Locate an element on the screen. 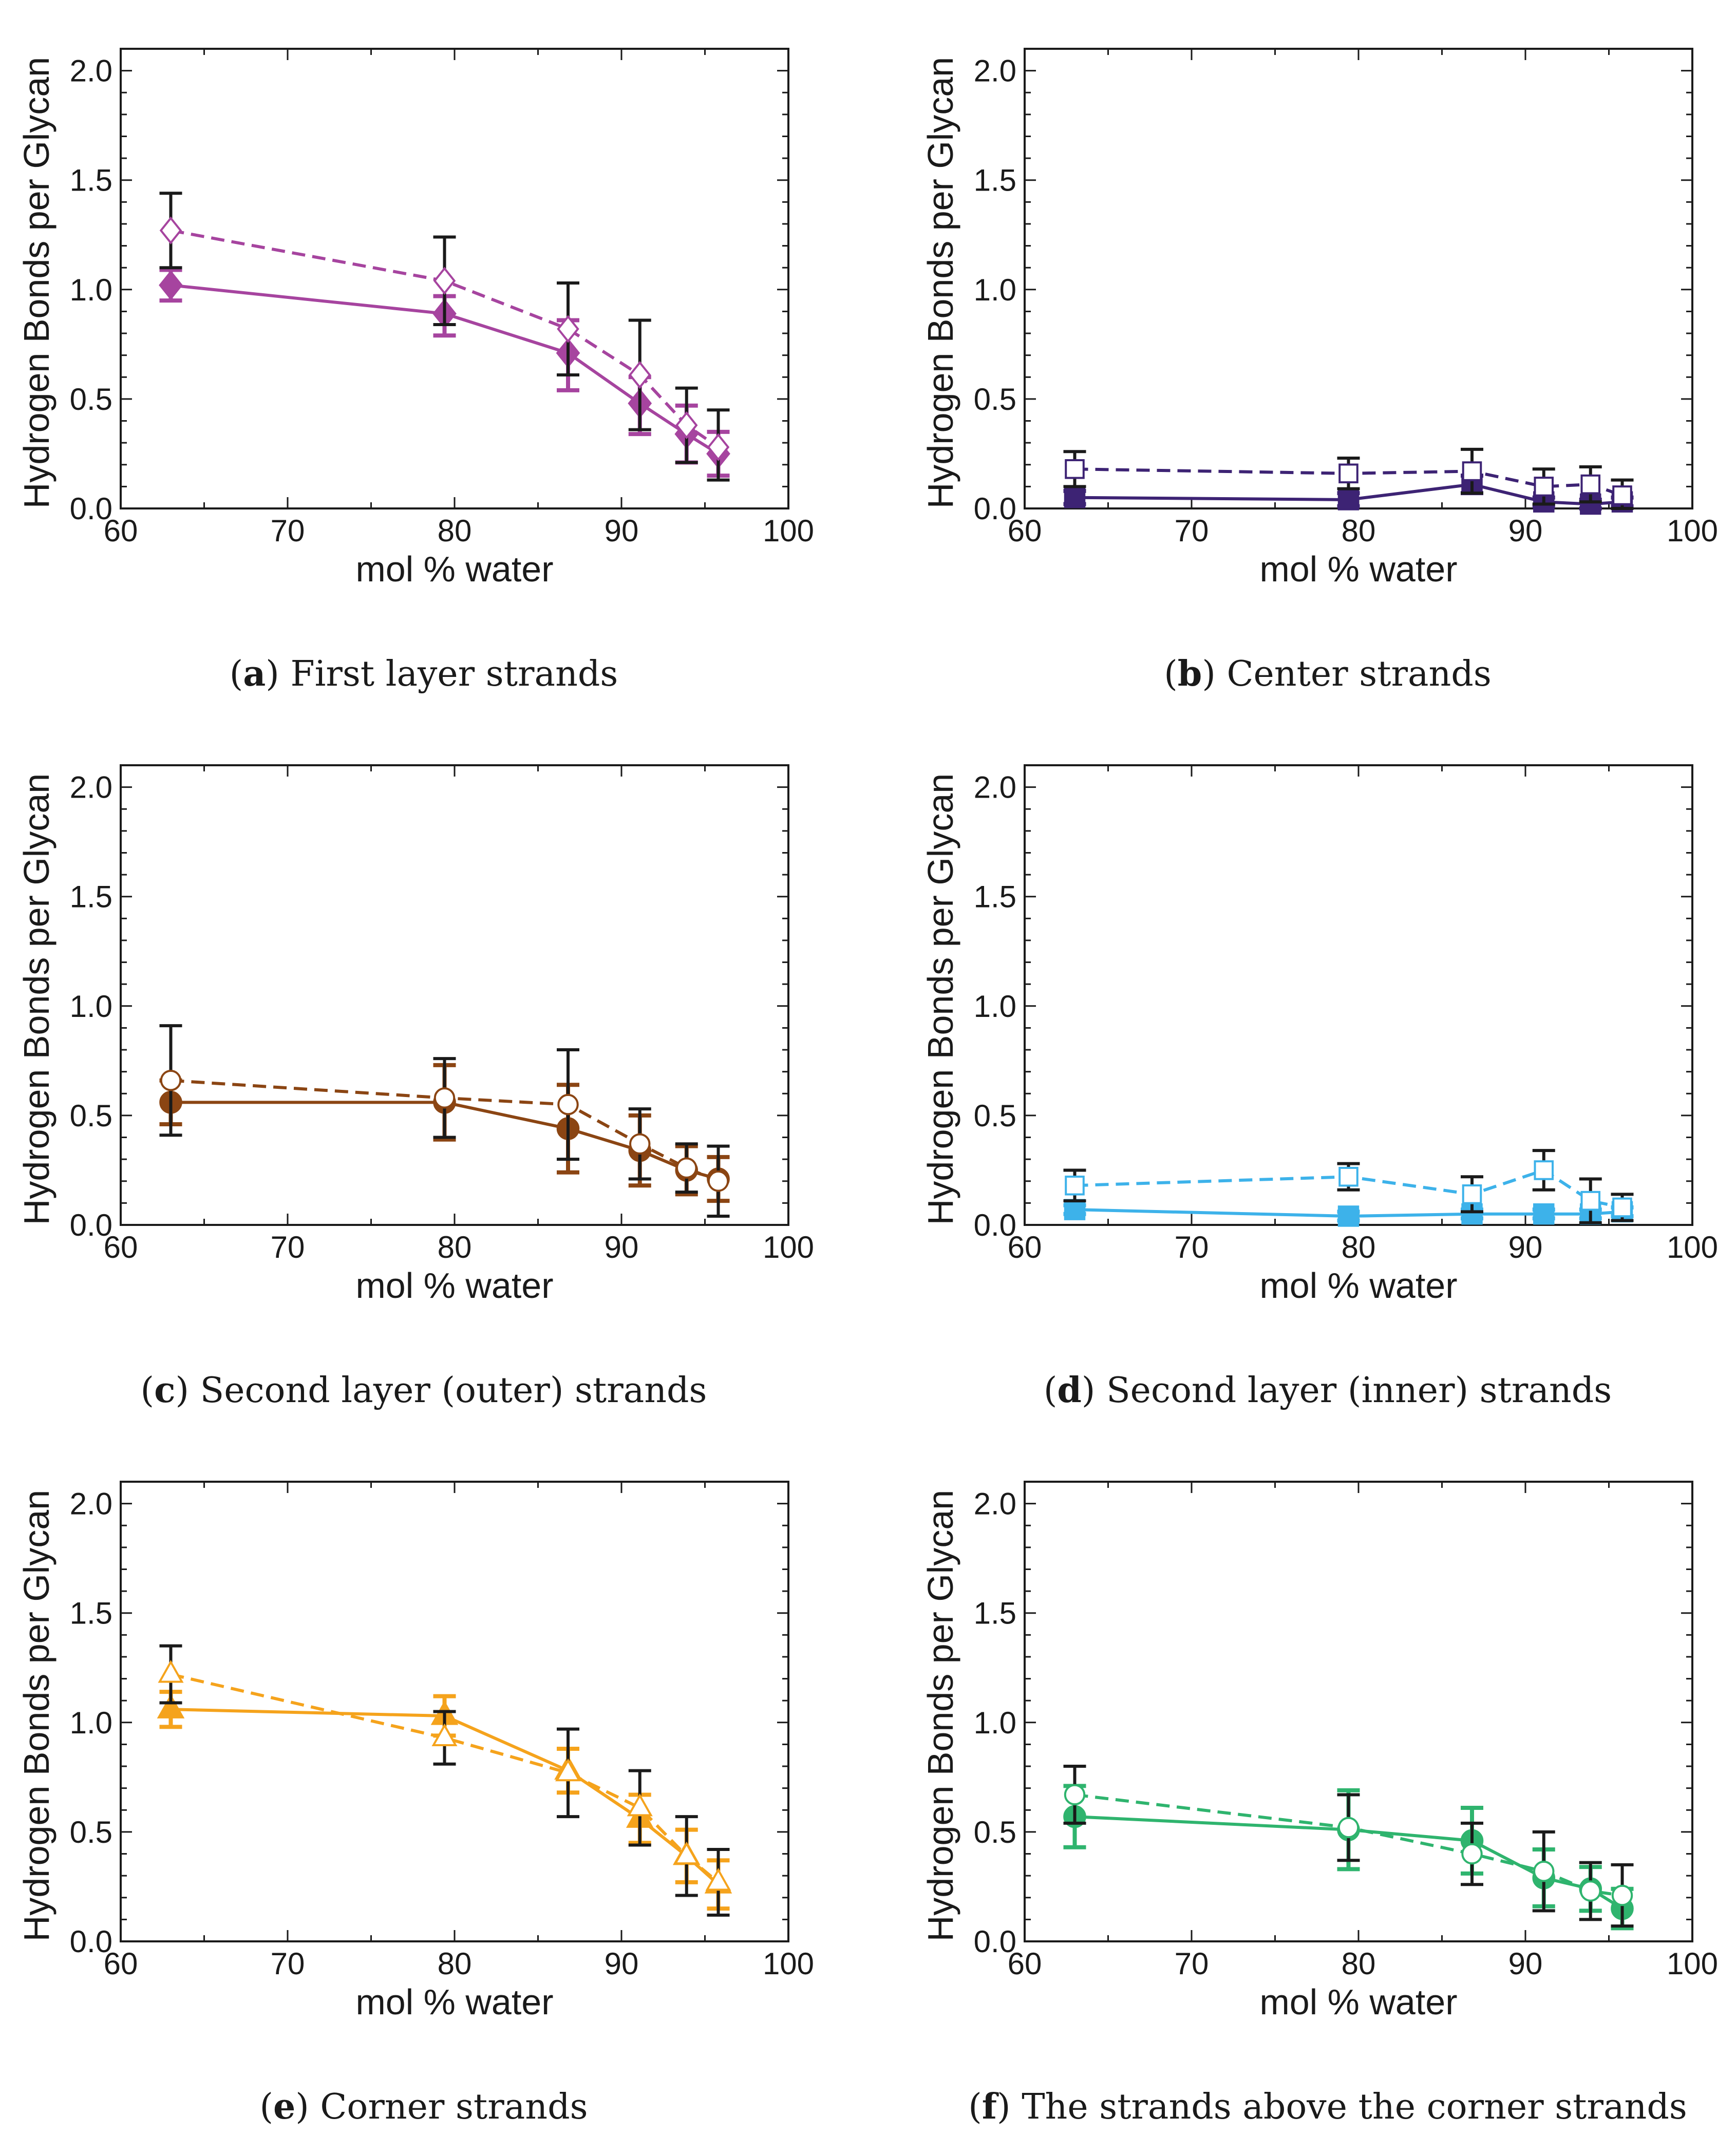  caption-letter: c is located at coordinates (164, 1390).